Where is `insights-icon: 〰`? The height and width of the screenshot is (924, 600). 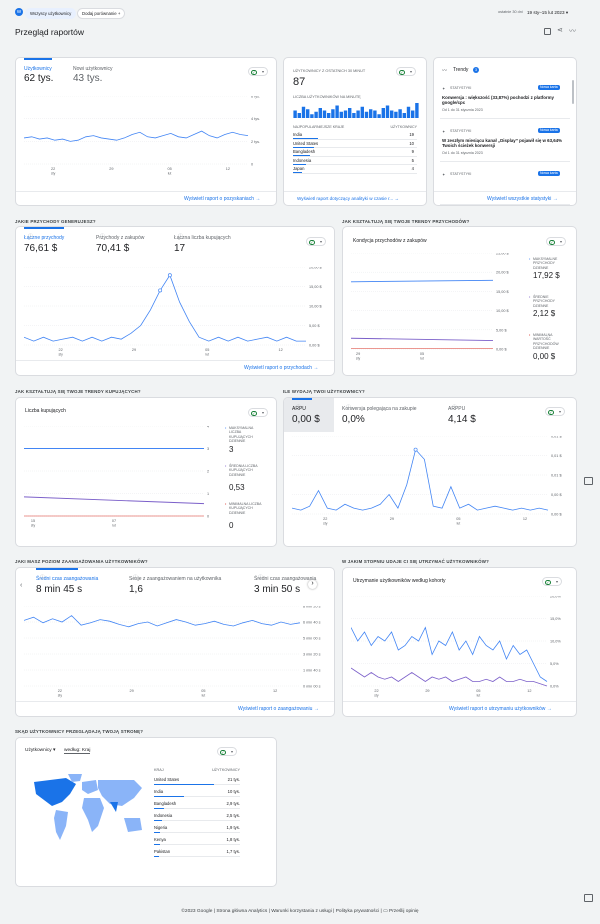
insights-icon: 〰 is located at coordinates (572, 31).